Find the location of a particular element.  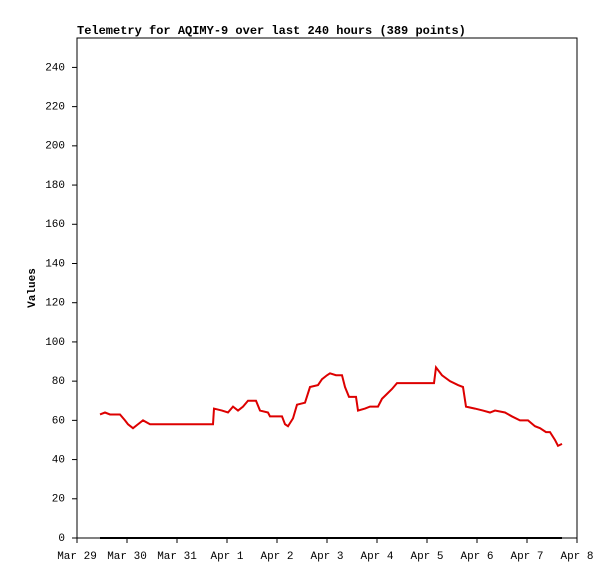

x-tick-label: Apr 7 is located at coordinates (526, 557).